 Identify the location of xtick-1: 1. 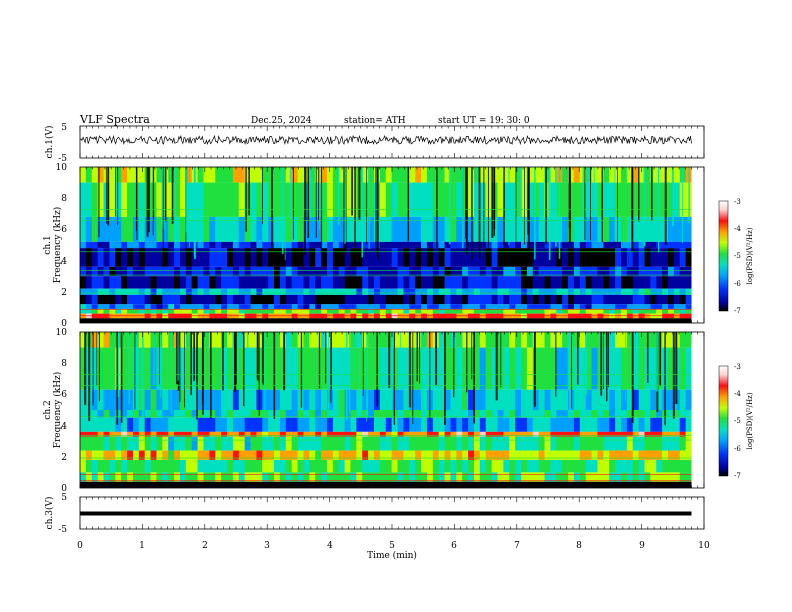
(142, 546).